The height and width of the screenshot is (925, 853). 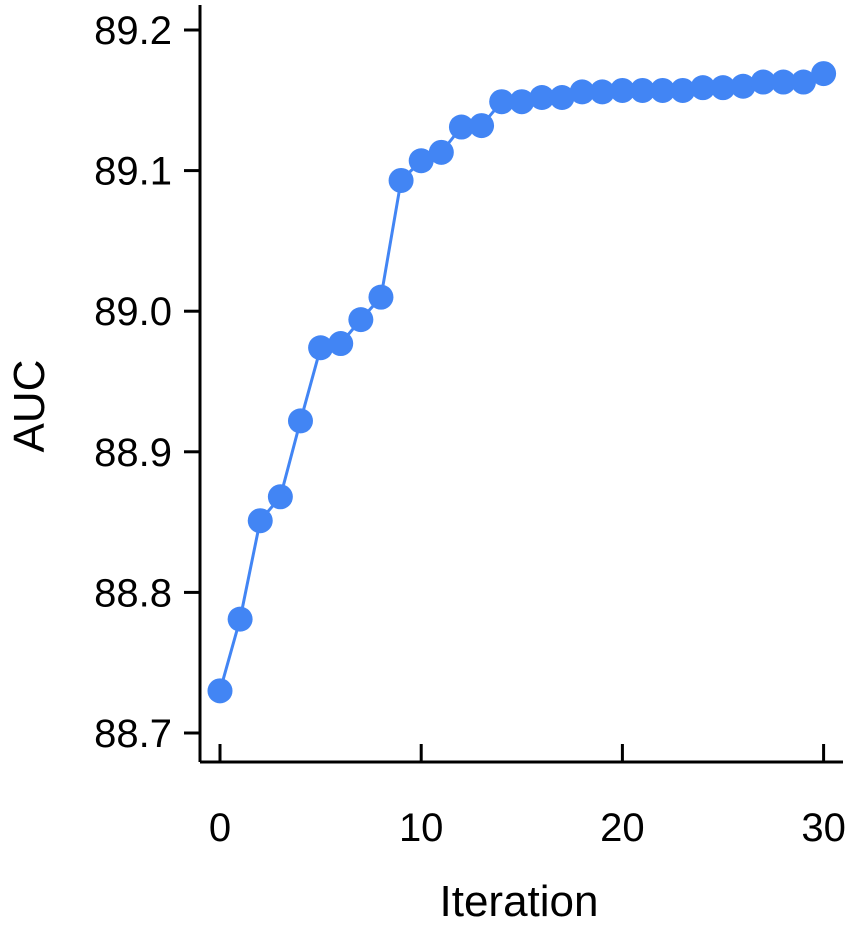 I want to click on y-tick-label: 88.7, so click(x=133, y=734).